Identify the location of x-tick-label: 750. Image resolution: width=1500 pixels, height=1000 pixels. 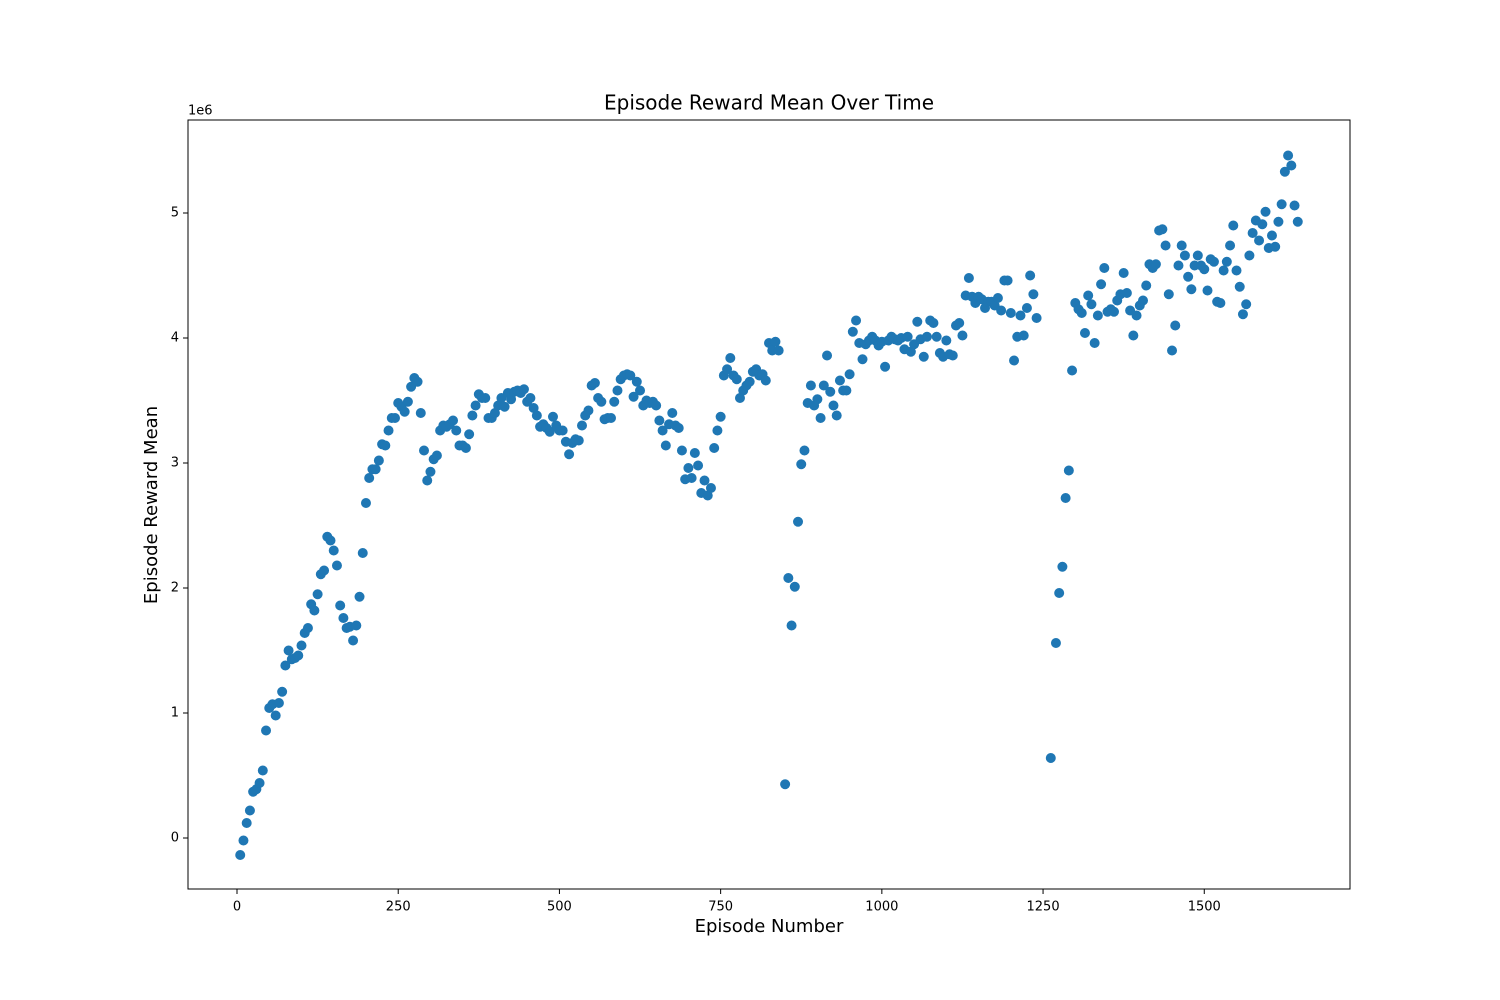
(720, 907).